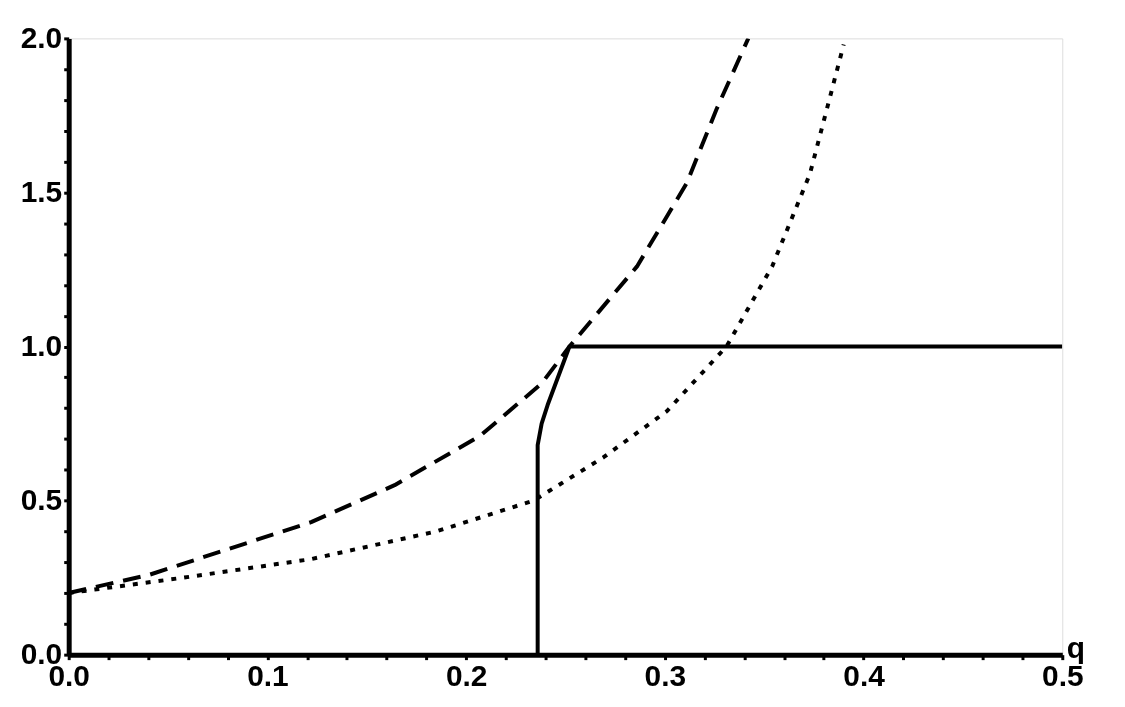 This screenshot has width=1125, height=707. Describe the element at coordinates (466, 676) in the screenshot. I see `x-tick-label: 0.2` at that location.